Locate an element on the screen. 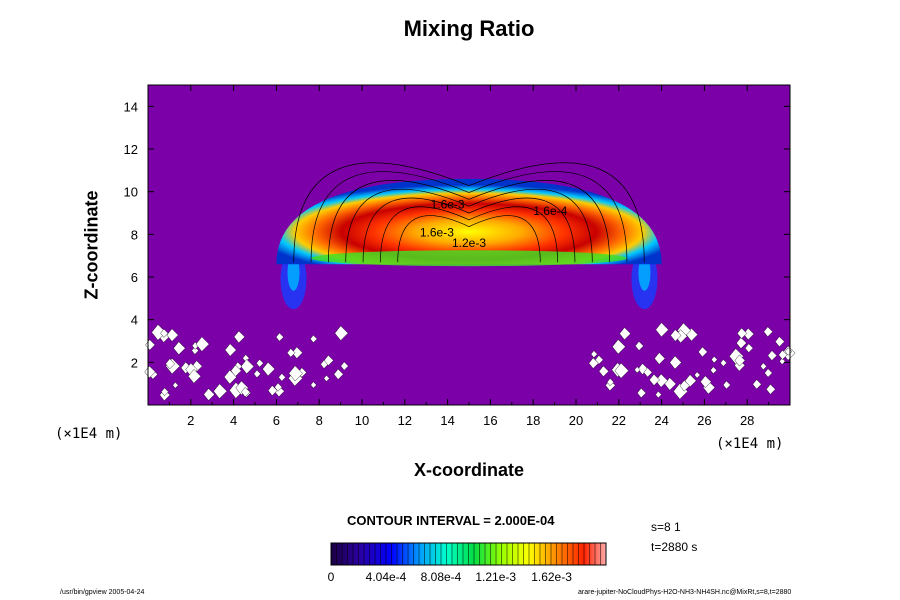  x-axis-label: X-coordinate is located at coordinates (468, 470).